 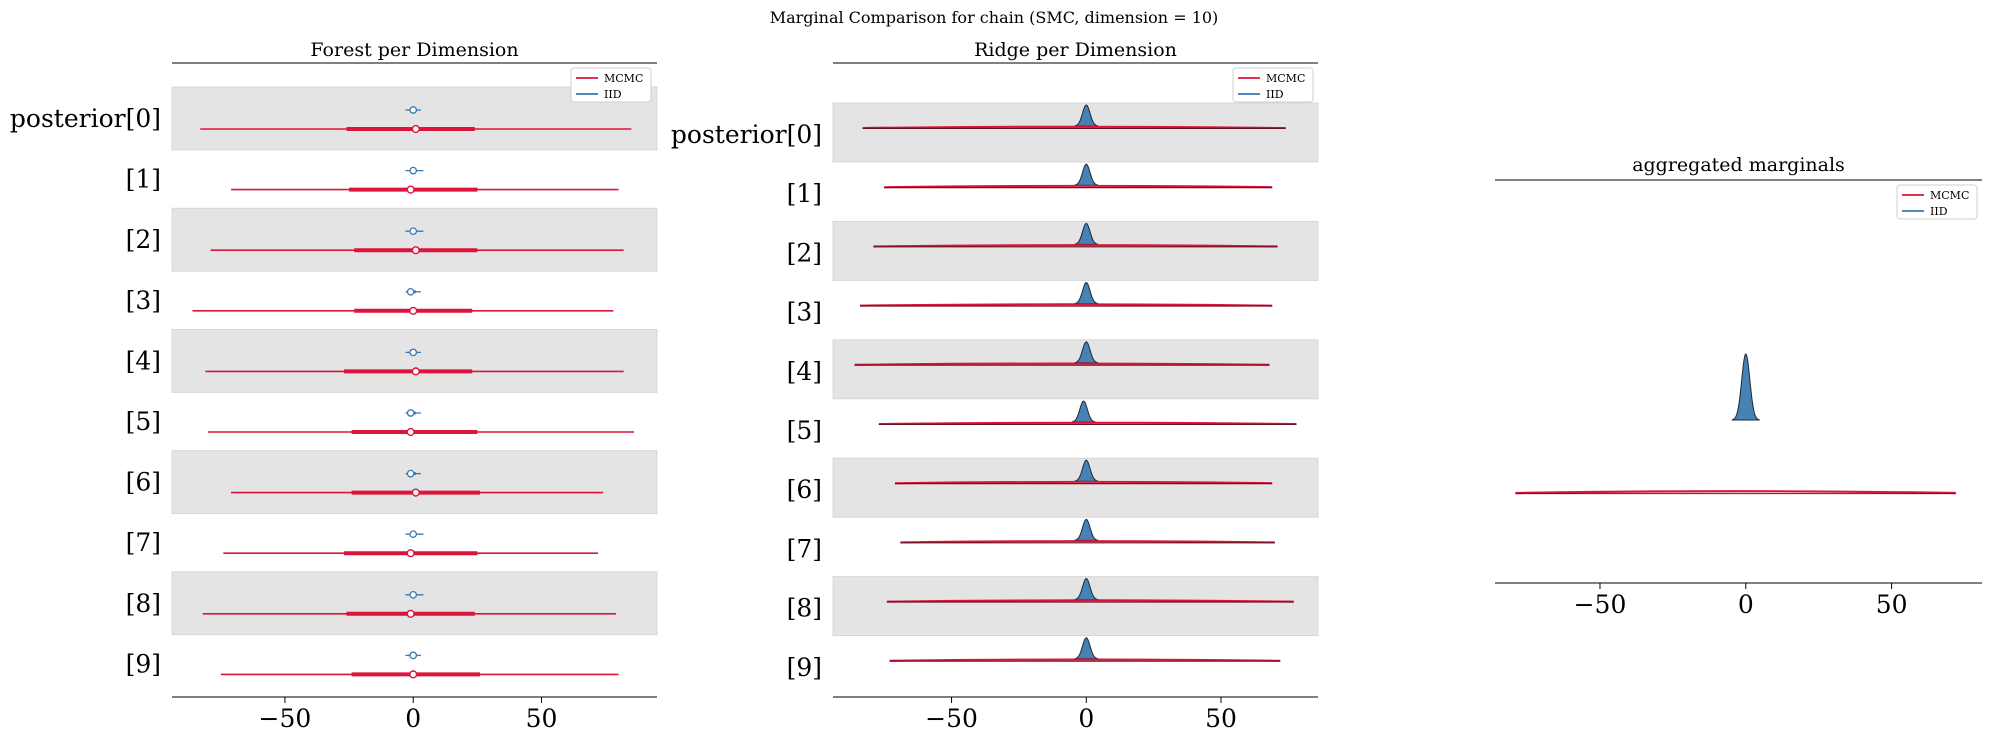 I want to click on row-label-1-8: [8], so click(x=804, y=608).